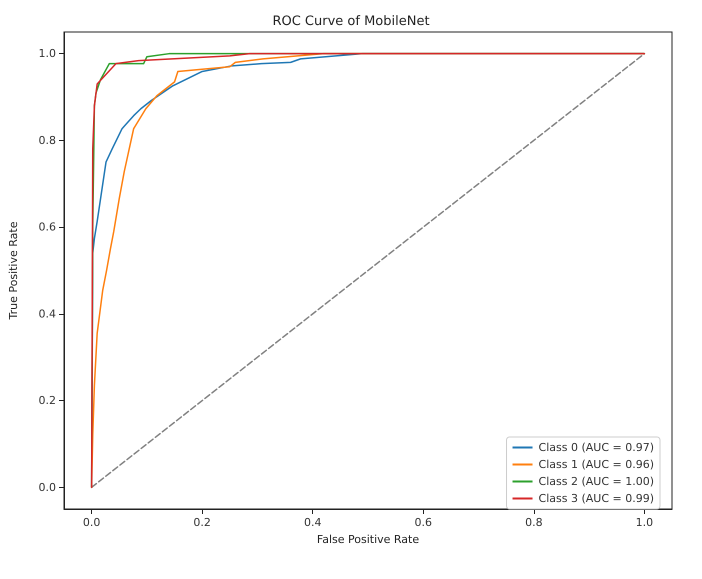 This screenshot has width=702, height=579. Describe the element at coordinates (47, 487) in the screenshot. I see `y-tick-label: 0.0` at that location.